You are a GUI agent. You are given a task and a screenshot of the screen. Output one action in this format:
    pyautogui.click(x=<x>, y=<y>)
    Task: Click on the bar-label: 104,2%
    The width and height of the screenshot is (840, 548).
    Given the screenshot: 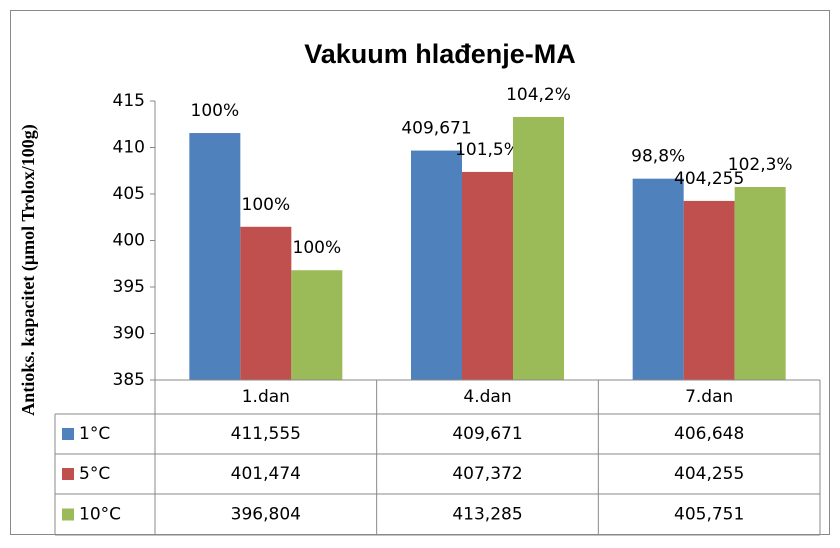 What is the action you would take?
    pyautogui.click(x=538, y=95)
    